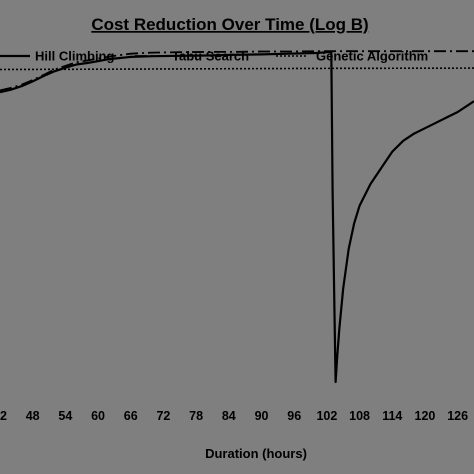 This screenshot has height=474, width=474. Describe the element at coordinates (425, 416) in the screenshot. I see `x-tick-label: 120` at that location.